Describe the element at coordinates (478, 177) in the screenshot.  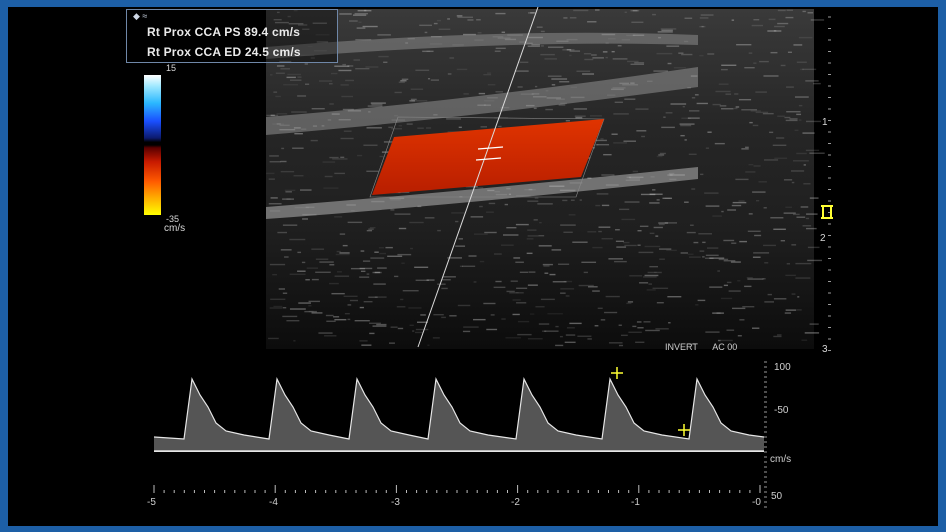
I see `doppler-cursor-line` at that location.